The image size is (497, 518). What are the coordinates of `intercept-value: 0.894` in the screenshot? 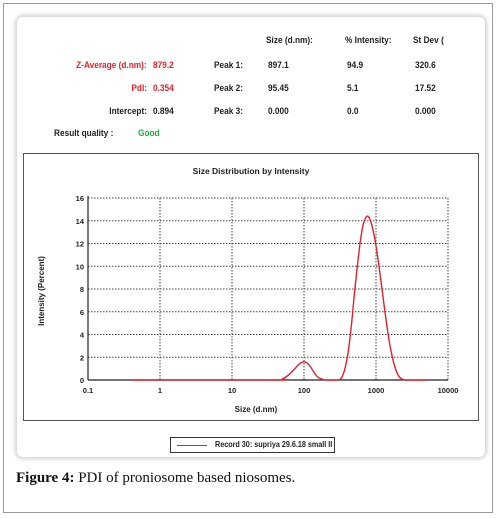 It's located at (163, 111).